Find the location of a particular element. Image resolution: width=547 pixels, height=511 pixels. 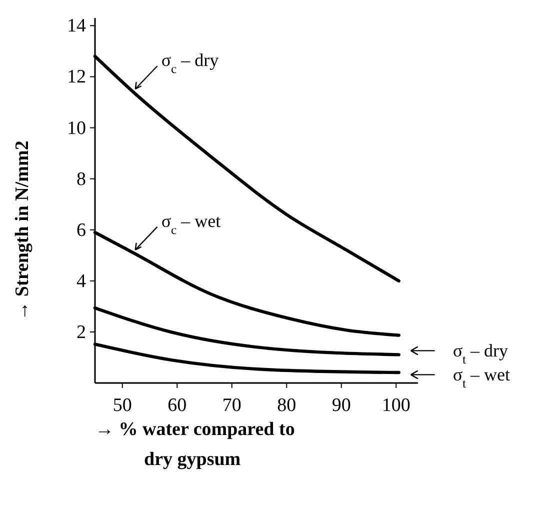

x-axis-title: → % water compared to dry gypsum is located at coordinates (195, 444).